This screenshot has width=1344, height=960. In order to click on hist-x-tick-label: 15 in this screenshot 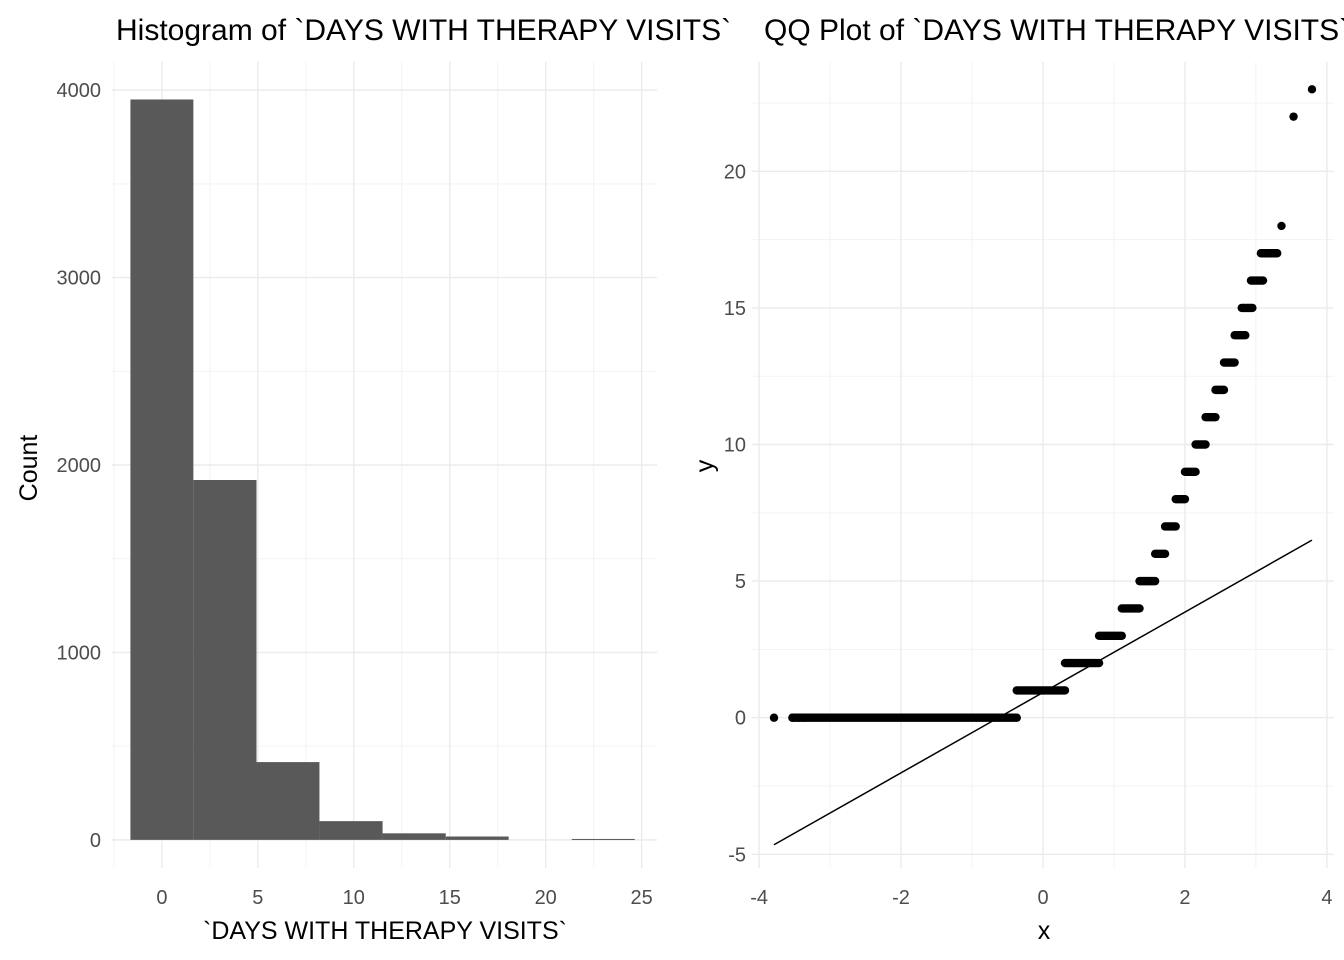, I will do `click(450, 898)`.